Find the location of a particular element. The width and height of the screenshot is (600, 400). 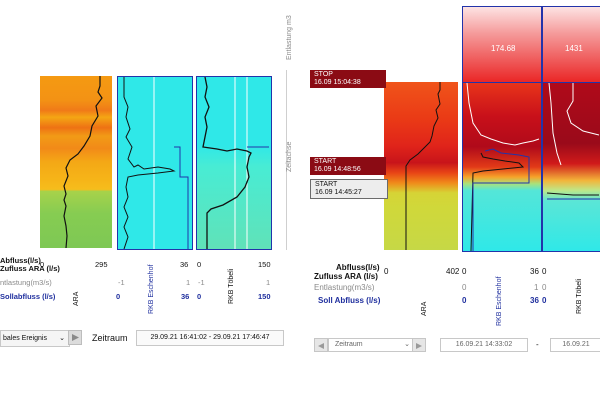

date-end-field: 16.09.21 is located at coordinates (575, 345).